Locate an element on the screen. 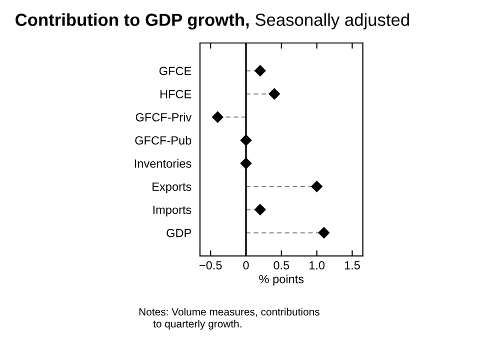 This screenshot has width=495, height=344. y-tick-label: Imports is located at coordinates (172, 211).